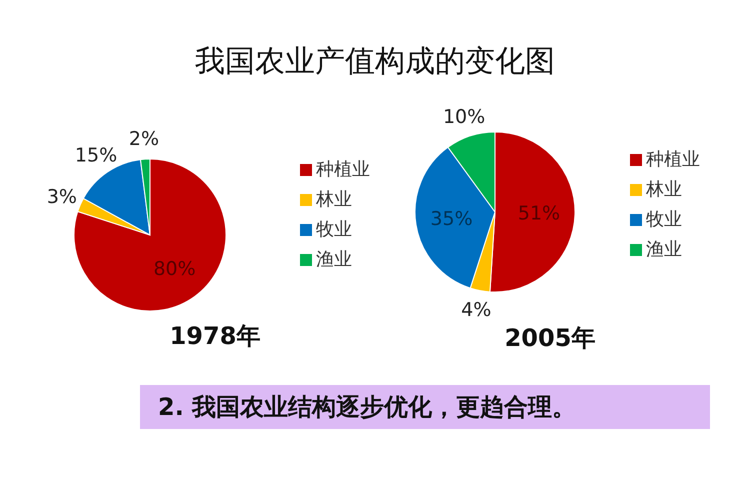 The image size is (750, 500). What do you see at coordinates (144, 139) in the screenshot?
I see `data-label: 2%` at bounding box center [144, 139].